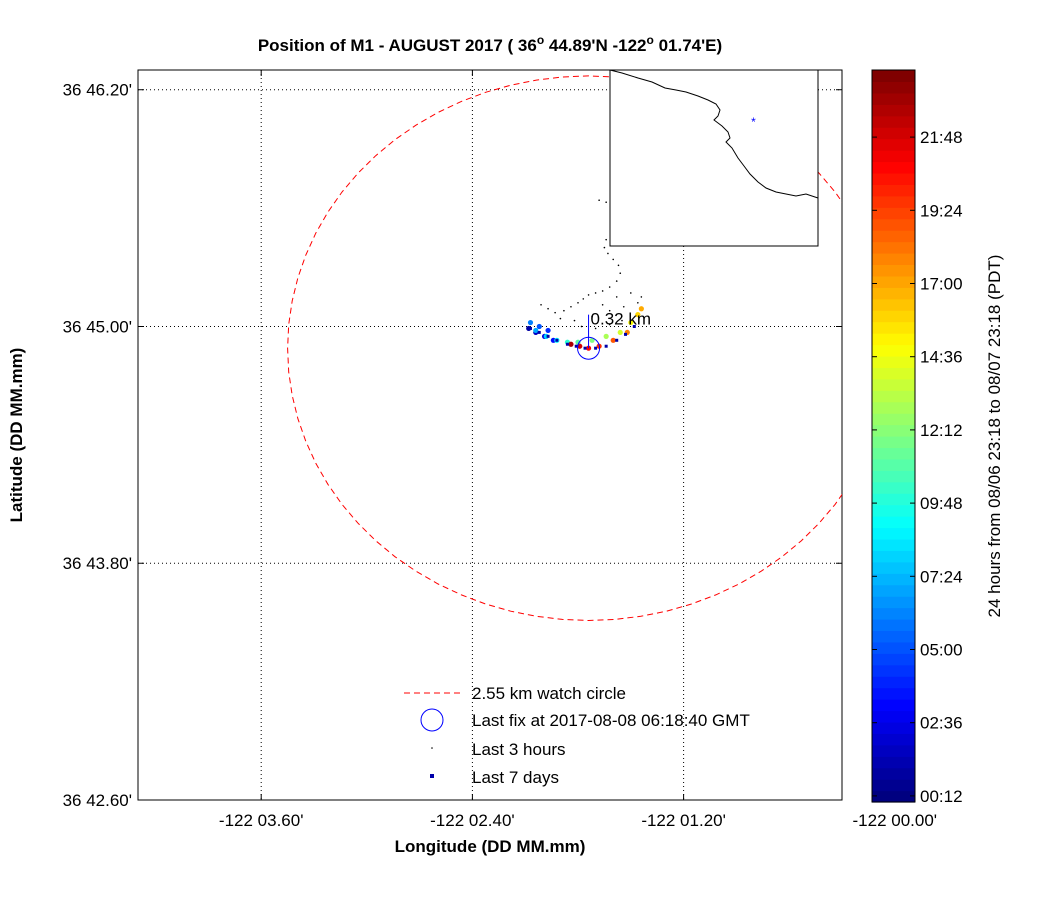 This screenshot has width=1050, height=900. What do you see at coordinates (941, 723) in the screenshot?
I see `colorbar-tick-label: 02:36` at bounding box center [941, 723].